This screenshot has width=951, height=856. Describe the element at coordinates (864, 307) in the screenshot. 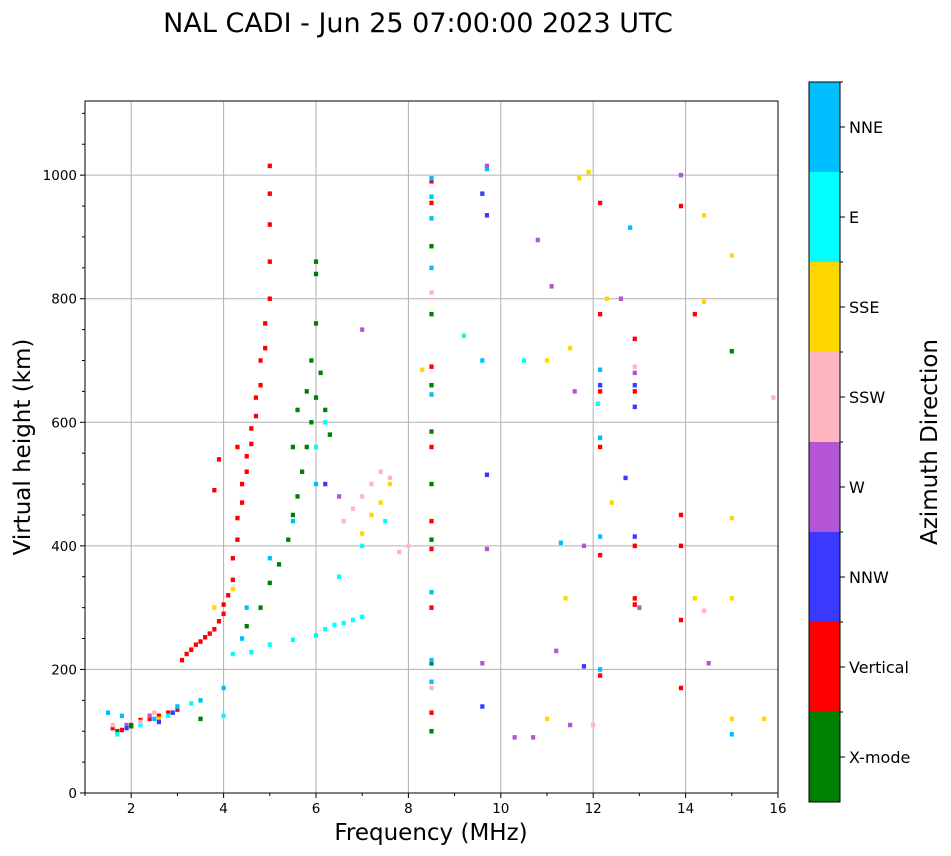

I see `colorbar-tick-label: SSE` at that location.